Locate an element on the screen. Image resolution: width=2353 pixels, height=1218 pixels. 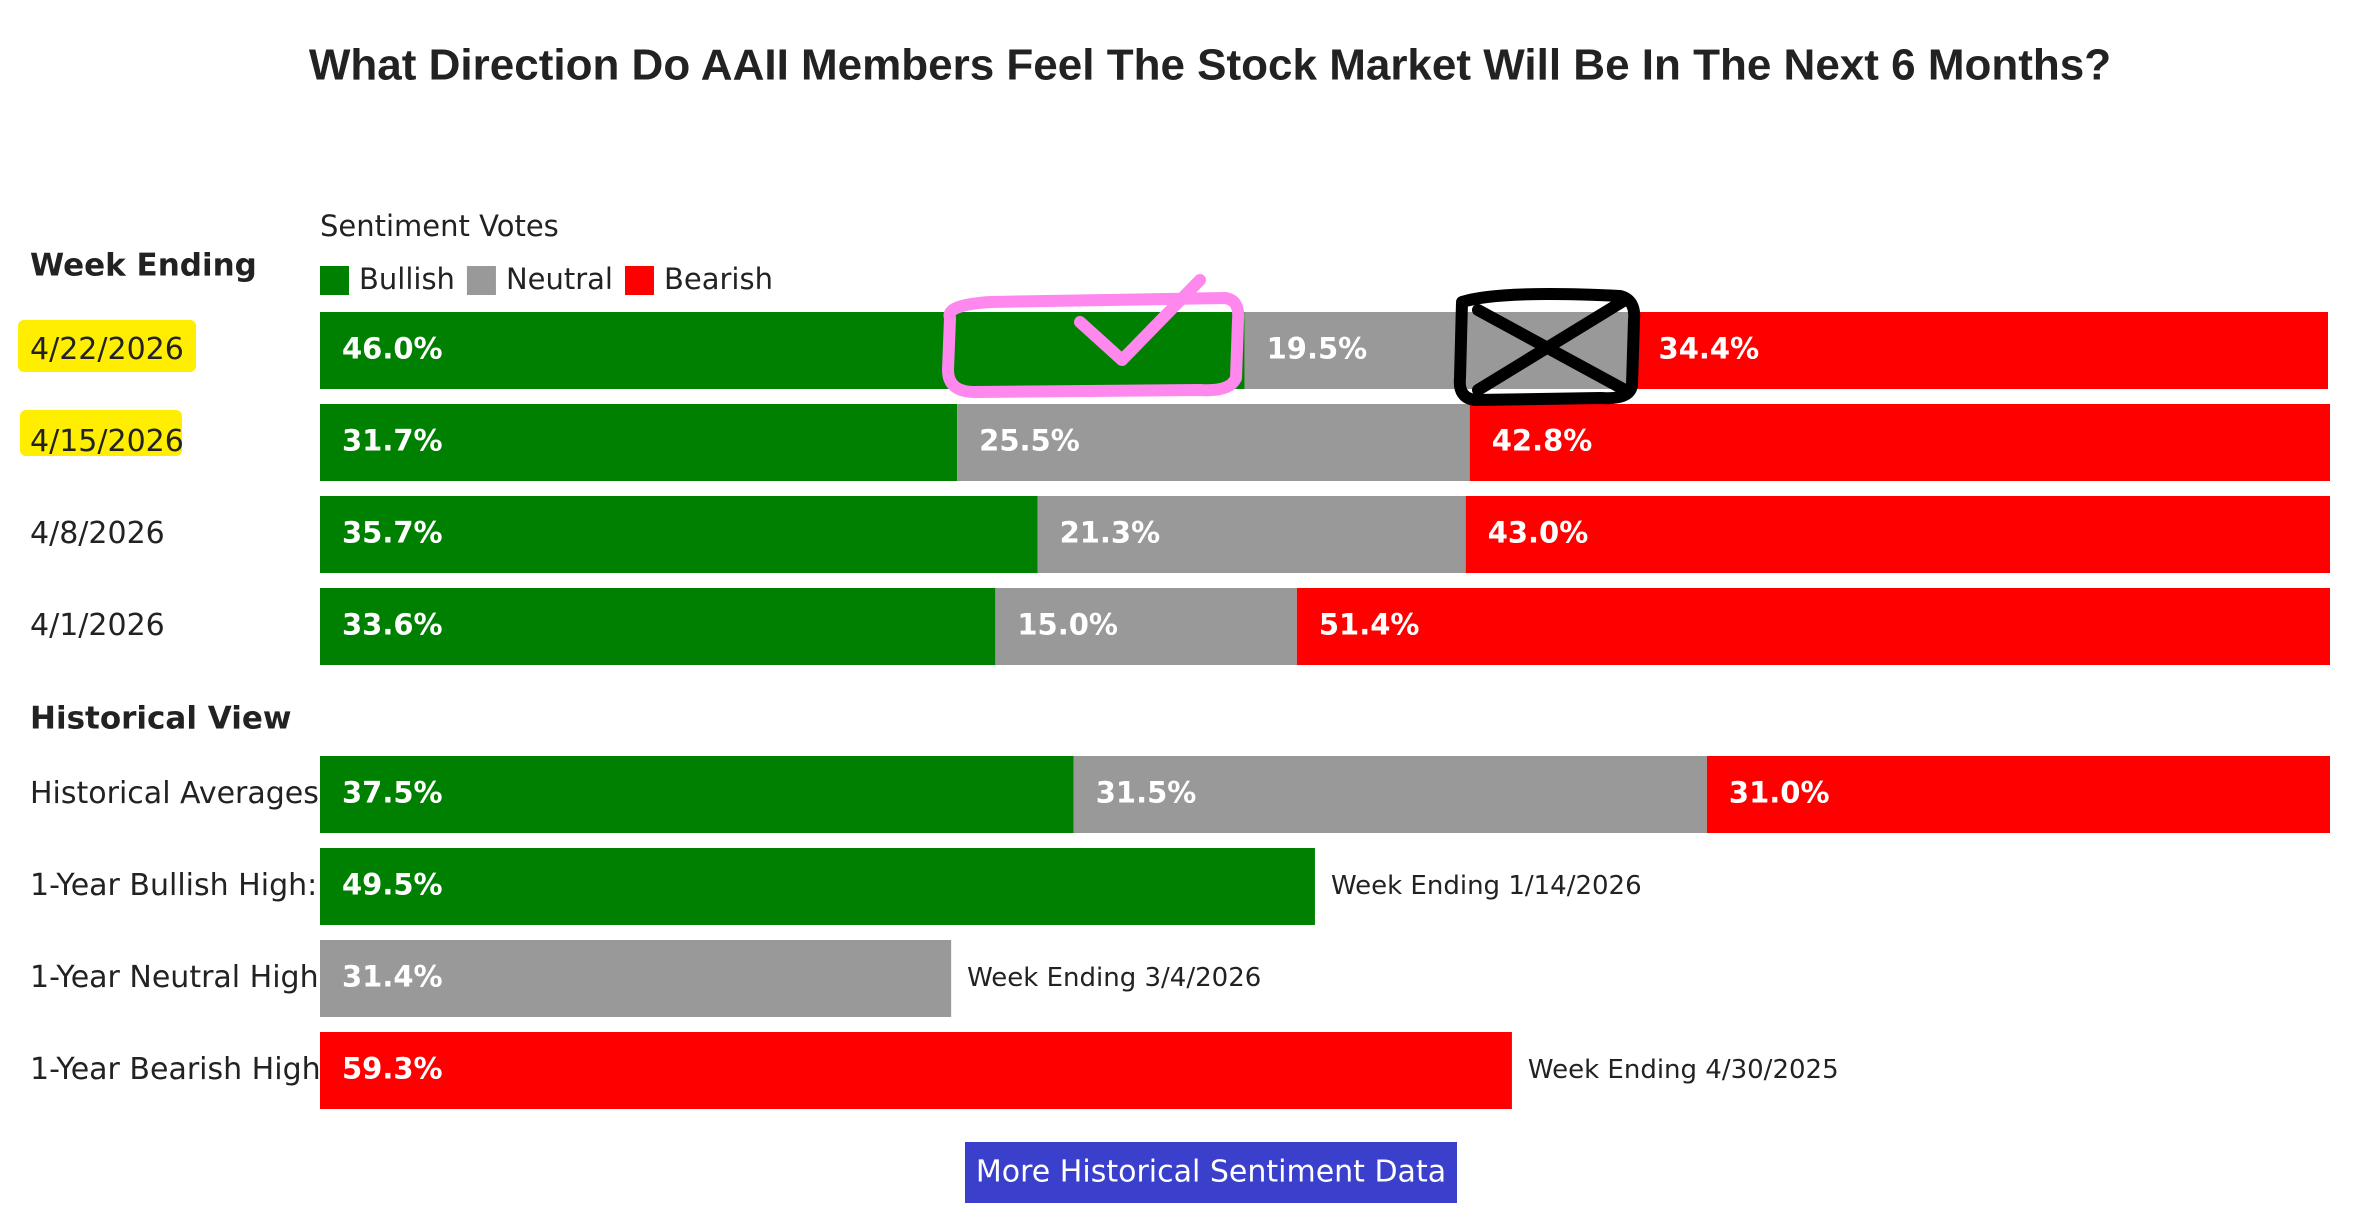
annotations-drawn is located at coordinates (1291, 340).